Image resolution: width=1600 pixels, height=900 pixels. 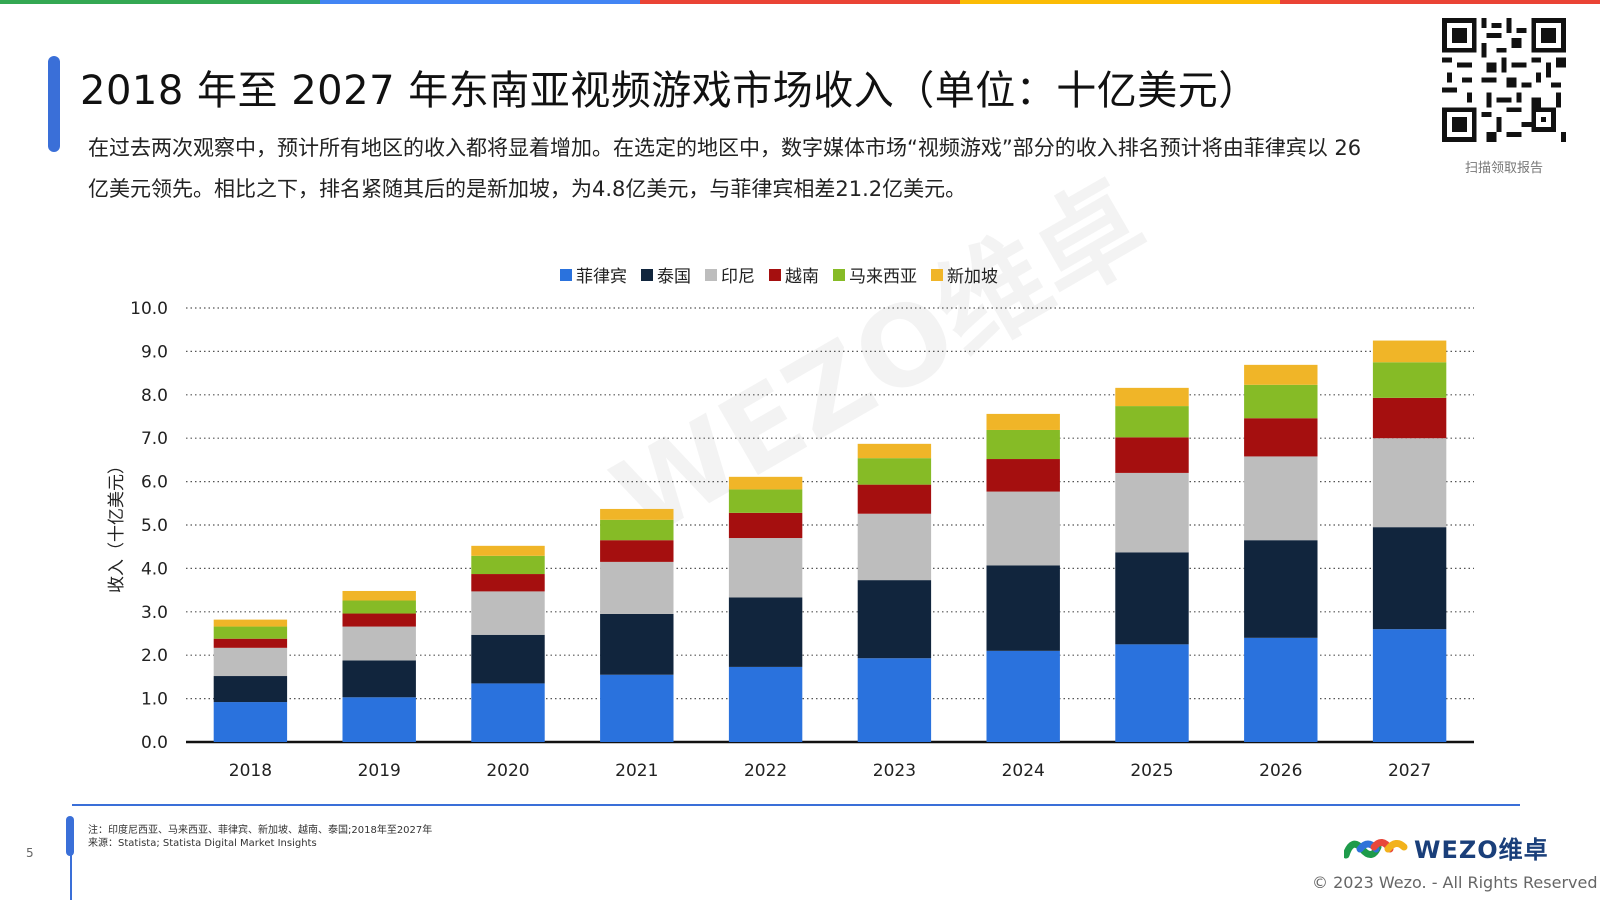 I want to click on legend-item: 新加坡, so click(x=964, y=274).